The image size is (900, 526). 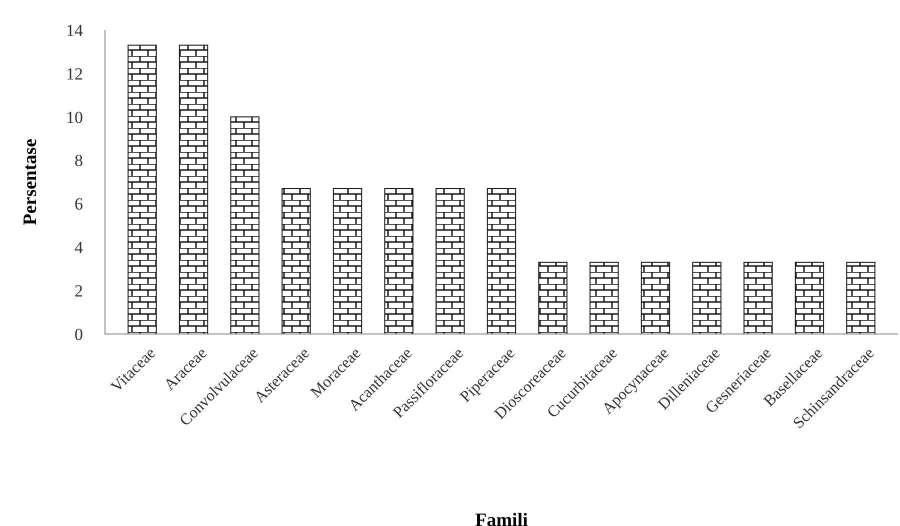 What do you see at coordinates (78, 204) in the screenshot?
I see `y-tick-label: 6` at bounding box center [78, 204].